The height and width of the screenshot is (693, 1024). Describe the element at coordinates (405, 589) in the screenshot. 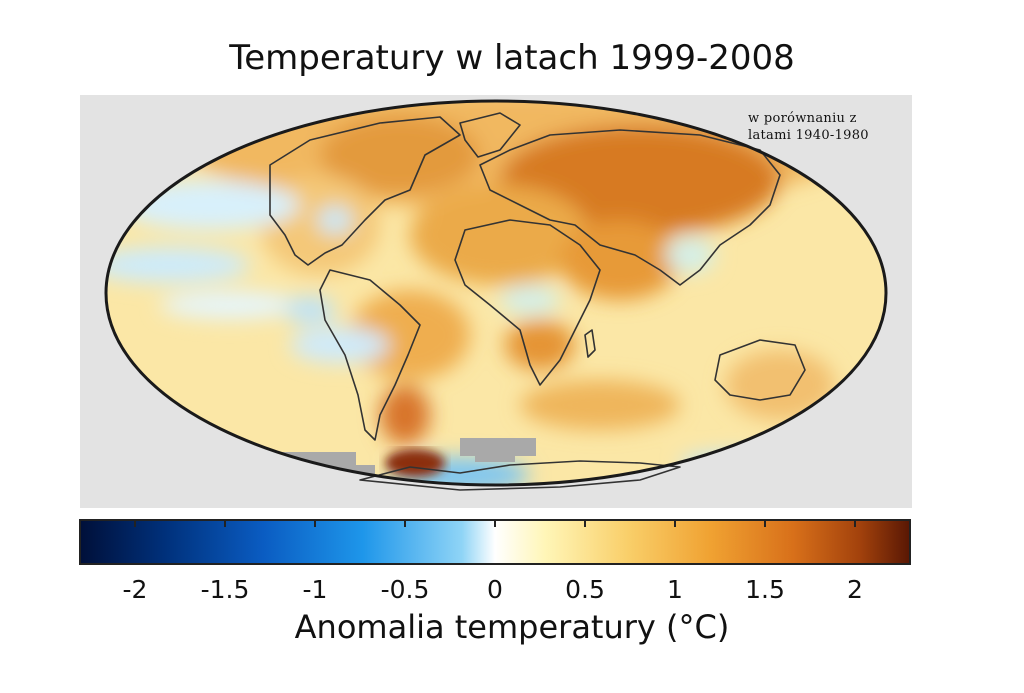

I see `colorbar-tick-label: -0.5` at that location.